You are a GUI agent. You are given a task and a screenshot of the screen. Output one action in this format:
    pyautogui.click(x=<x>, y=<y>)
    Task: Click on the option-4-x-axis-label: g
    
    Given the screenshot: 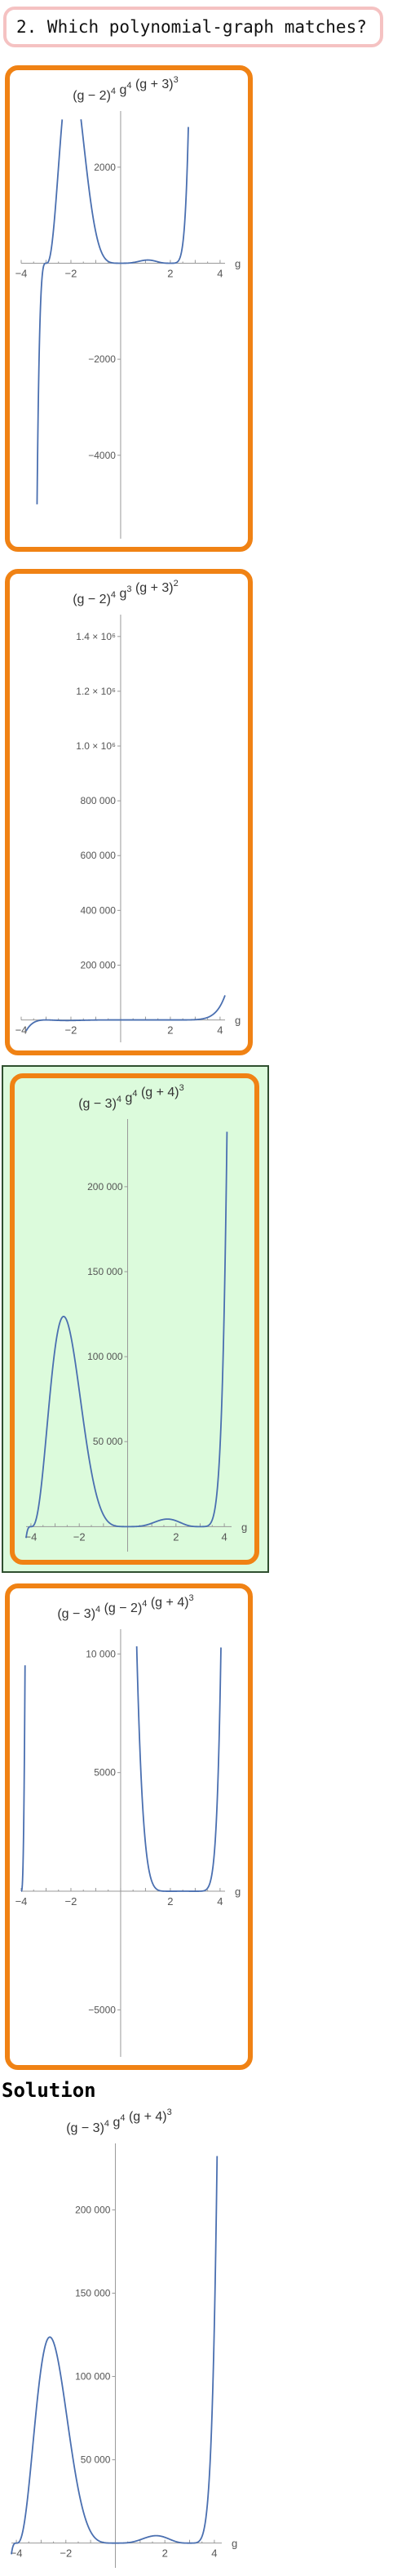 What is the action you would take?
    pyautogui.click(x=238, y=1891)
    